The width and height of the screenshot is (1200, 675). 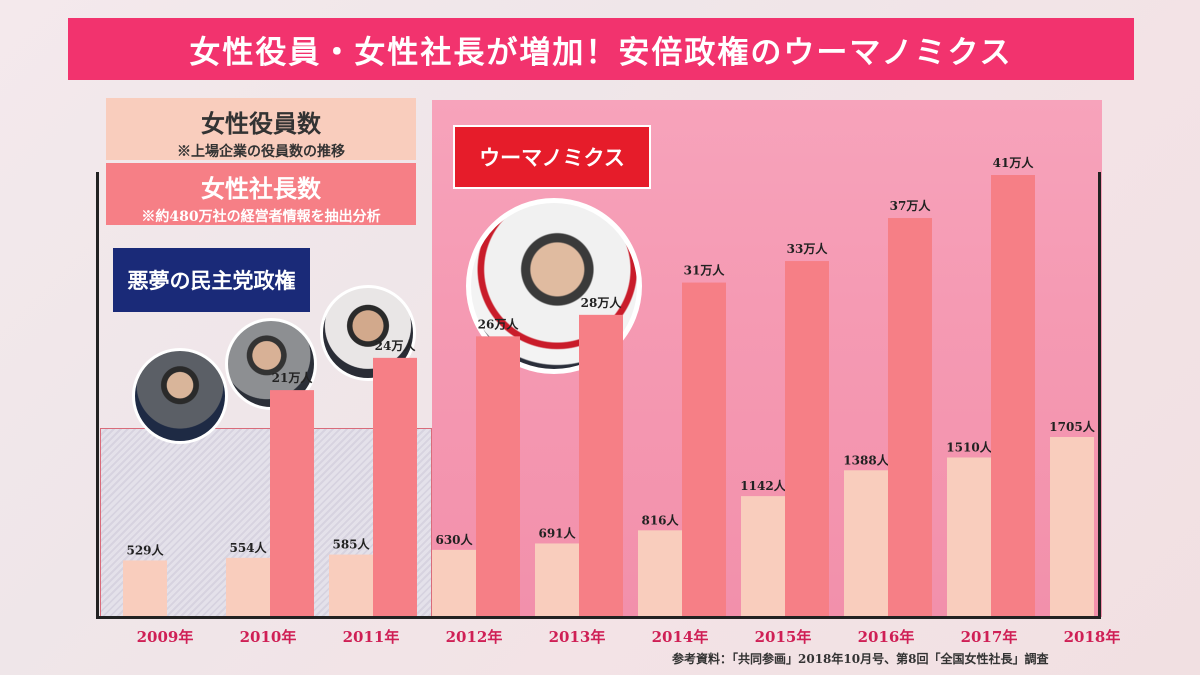 I want to click on data-label-presidents: 31万人, so click(x=705, y=270).